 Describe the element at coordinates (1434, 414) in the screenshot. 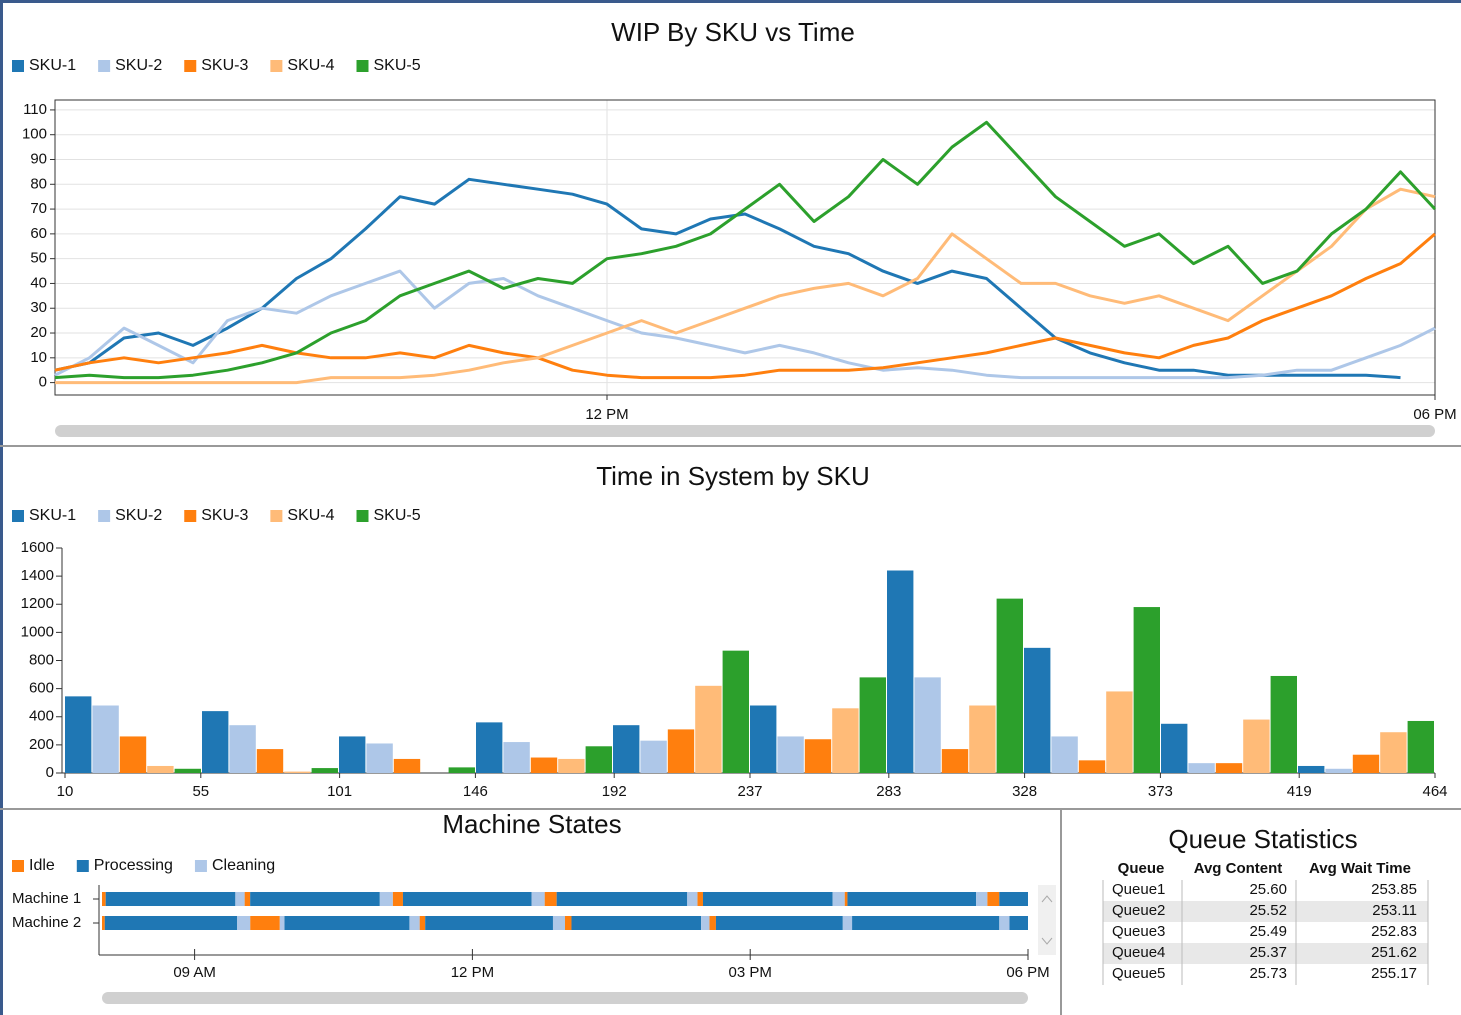

I see `x-tick-label: 06 PM` at that location.